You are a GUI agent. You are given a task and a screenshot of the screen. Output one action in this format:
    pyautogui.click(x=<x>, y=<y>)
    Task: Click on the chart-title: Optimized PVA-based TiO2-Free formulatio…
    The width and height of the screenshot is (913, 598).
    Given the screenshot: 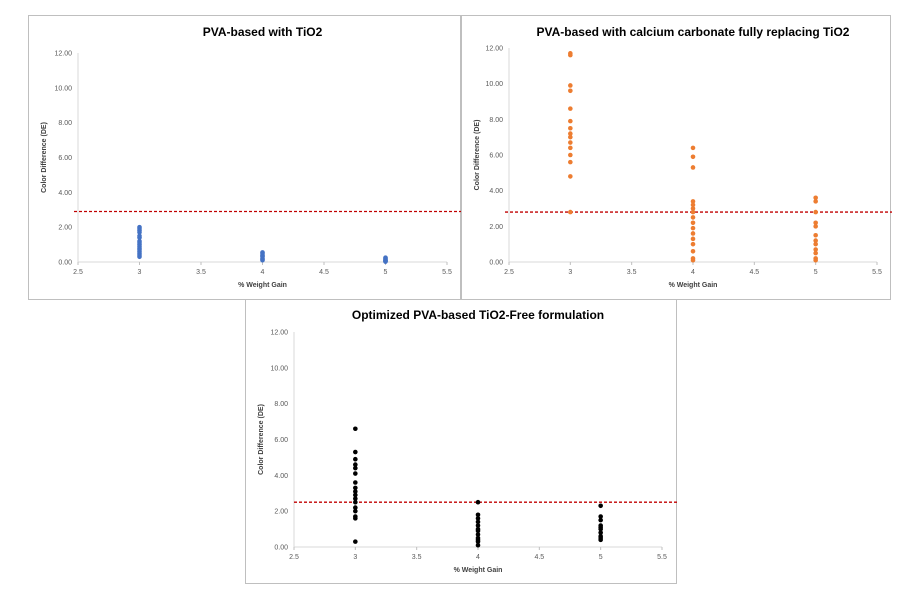 What is the action you would take?
    pyautogui.click(x=478, y=315)
    